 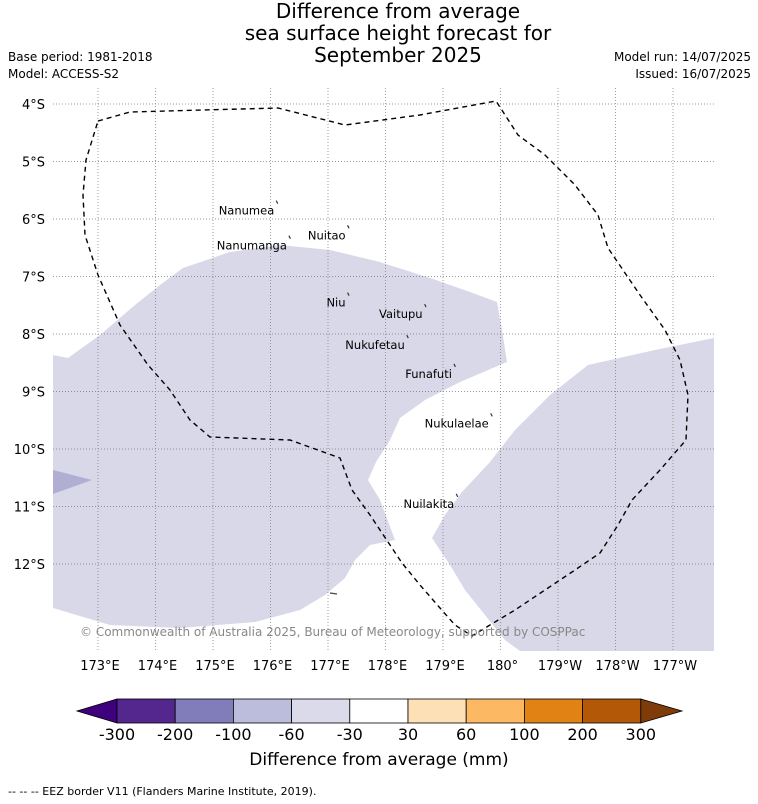 I want to click on issued-text: Issued: 16/07/2025, so click(x=693, y=74).